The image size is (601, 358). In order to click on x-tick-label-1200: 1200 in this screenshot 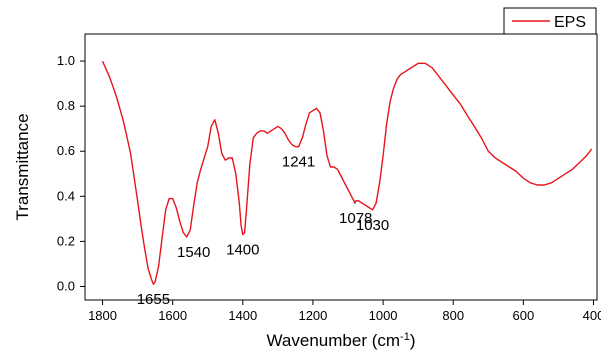, I will do `click(312, 315)`.